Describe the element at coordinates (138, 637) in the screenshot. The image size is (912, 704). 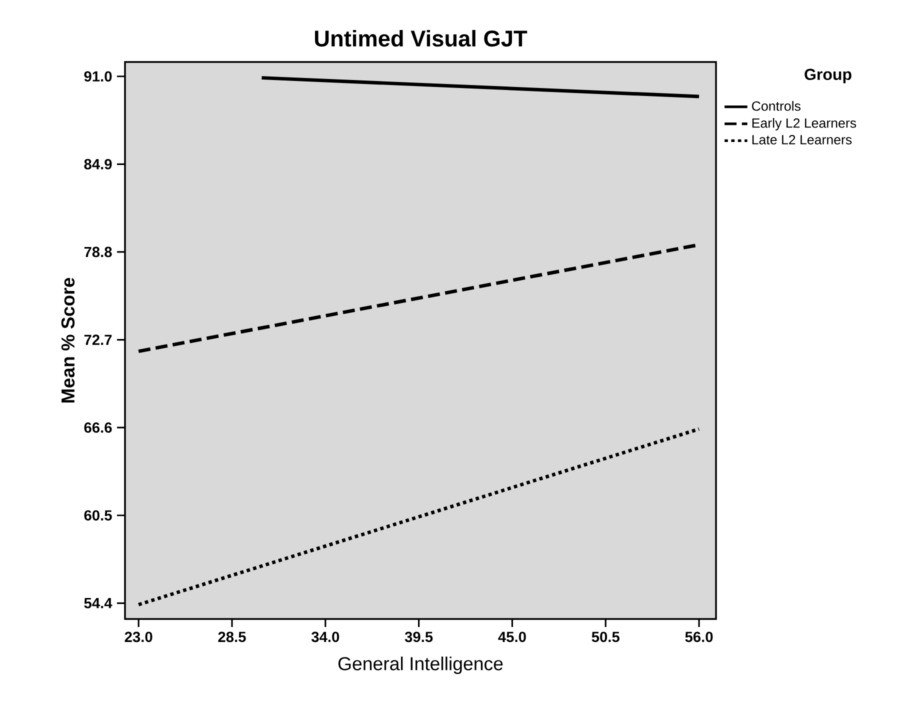
I see `x-tick-label: 23.0` at that location.